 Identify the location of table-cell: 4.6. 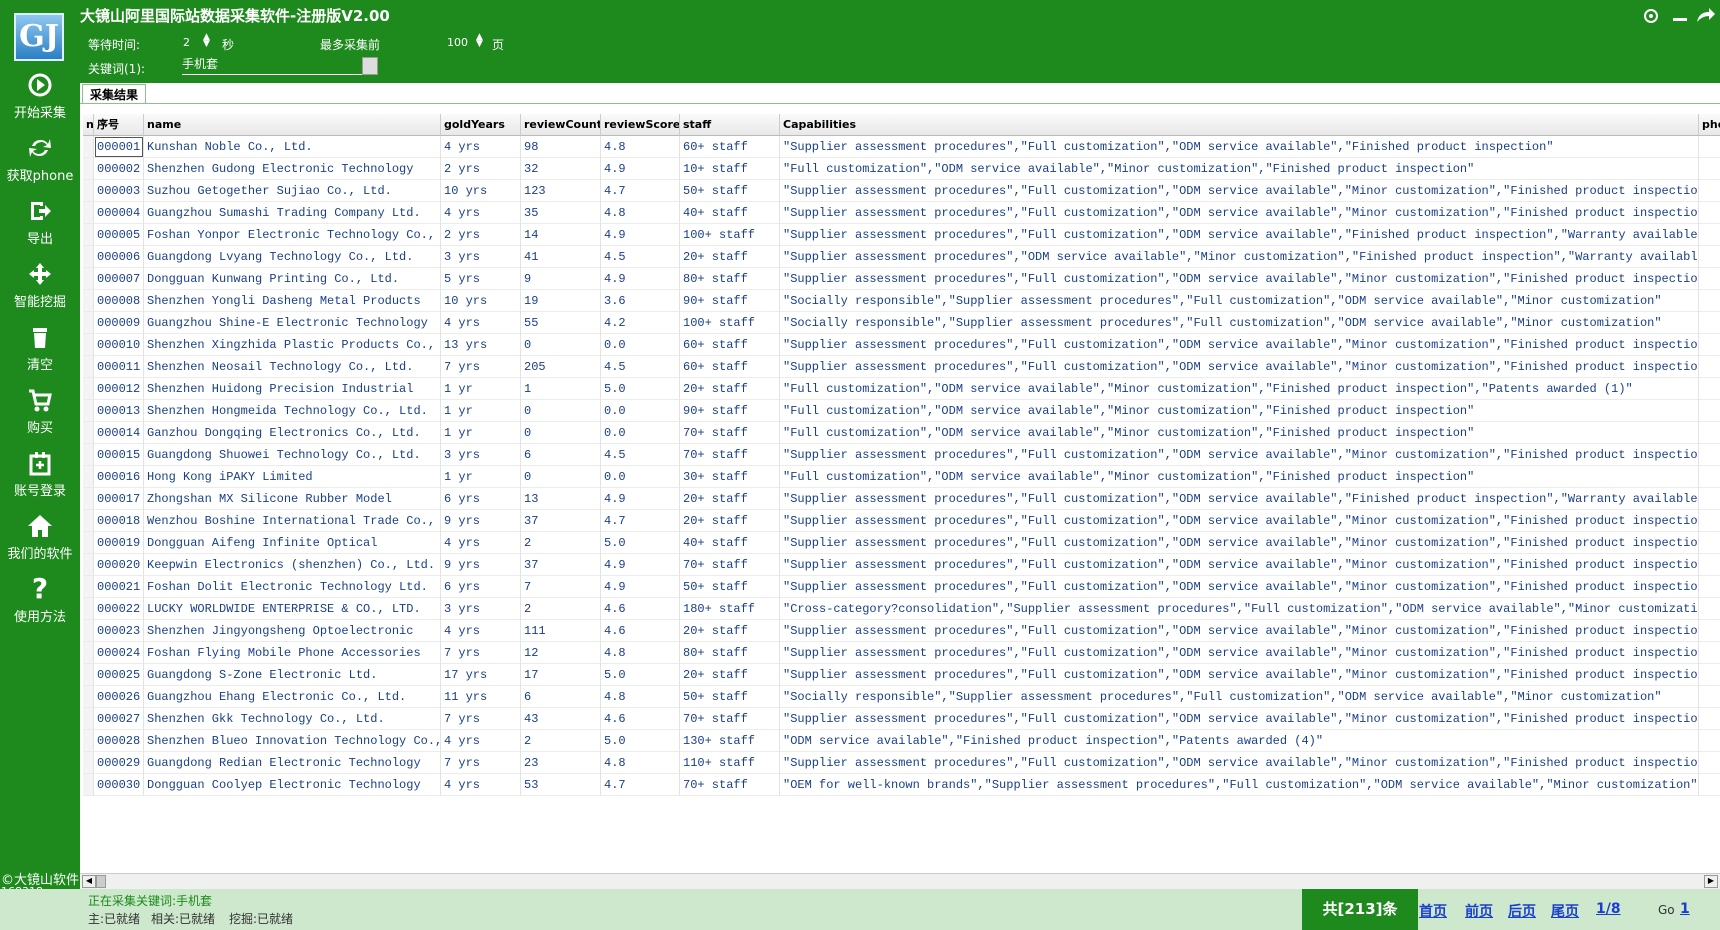
(640, 631).